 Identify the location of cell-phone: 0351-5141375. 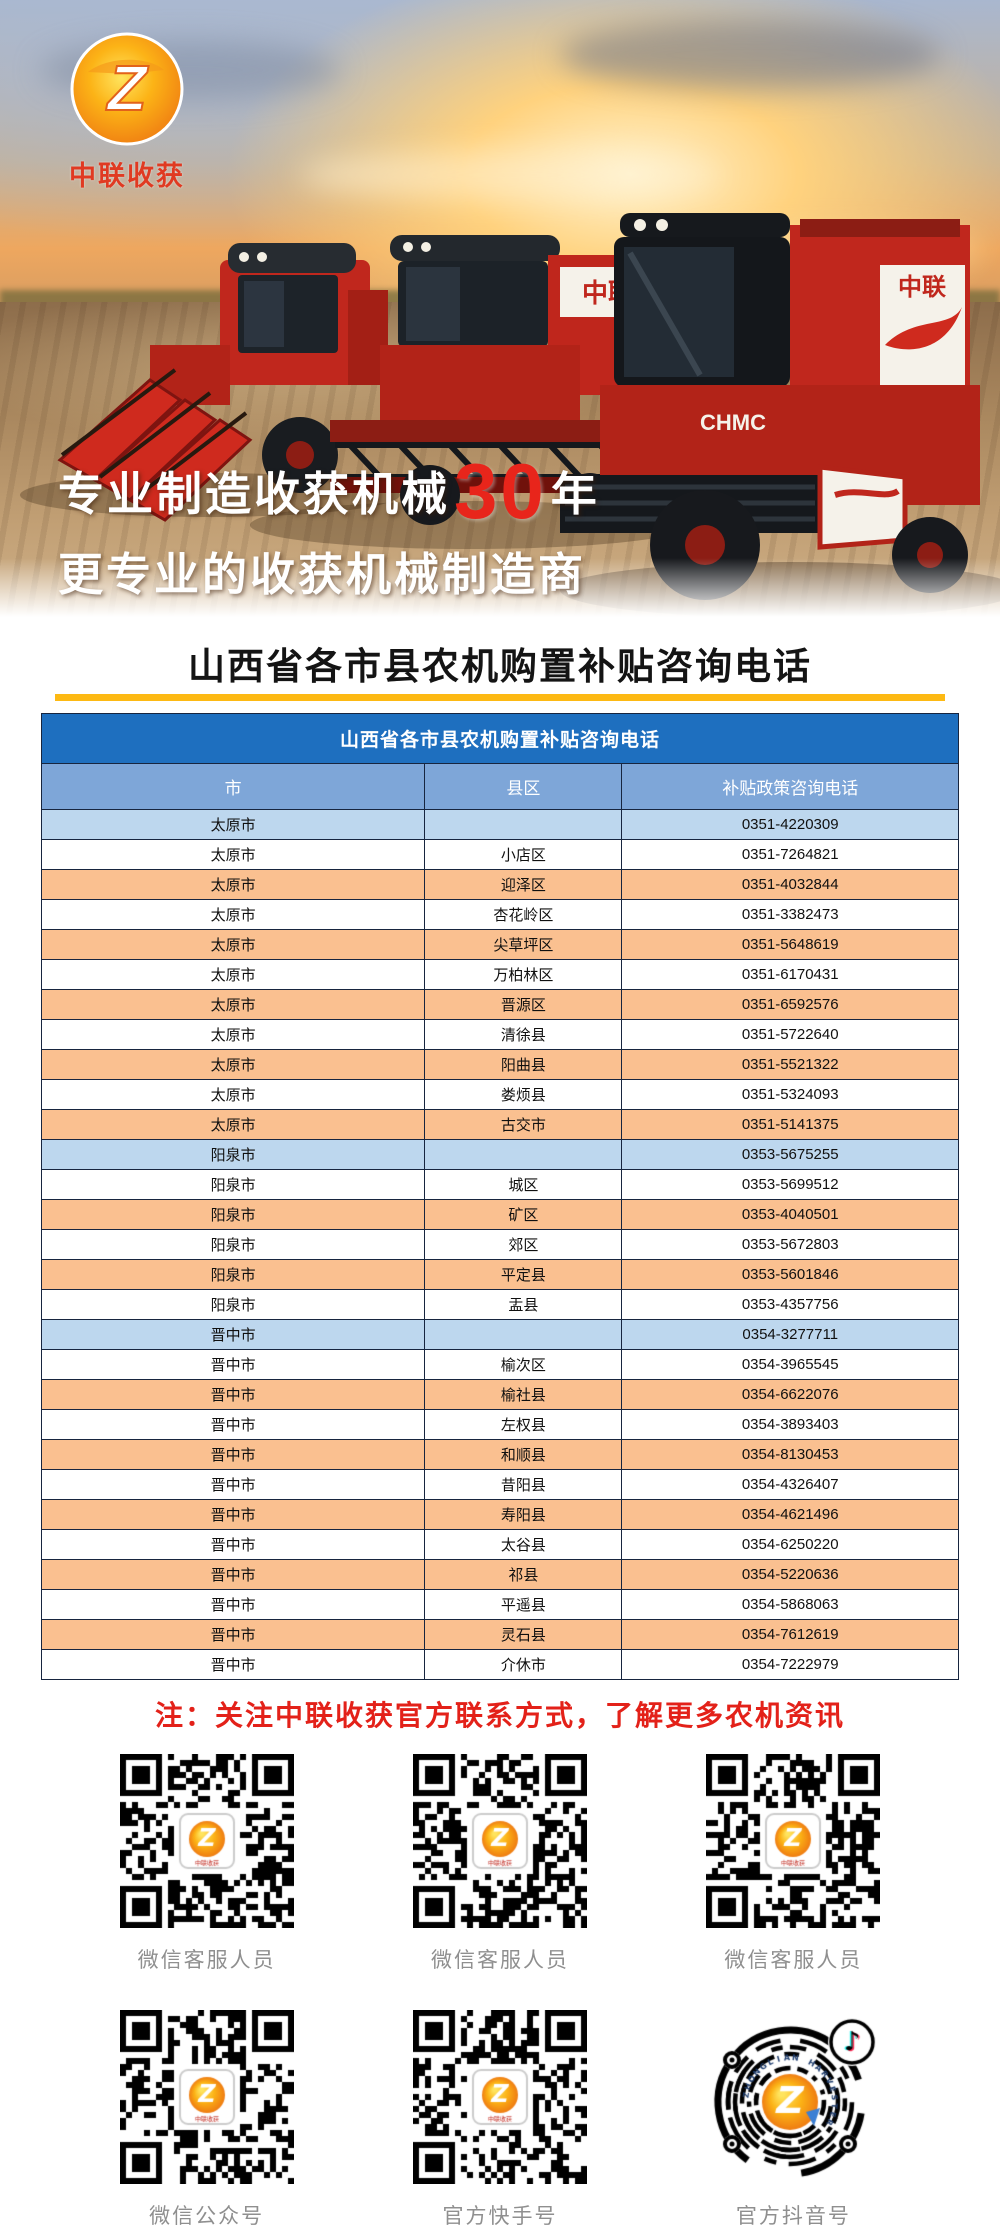
(790, 1124).